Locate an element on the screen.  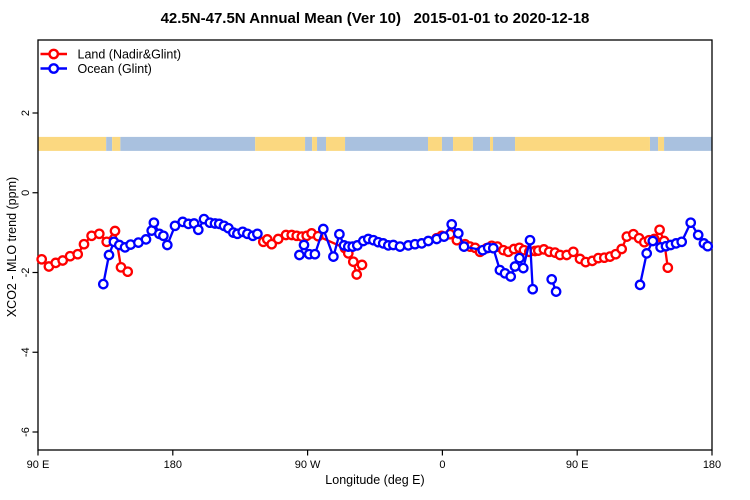
y-tick-label: 0 is located at coordinates (26, 193).